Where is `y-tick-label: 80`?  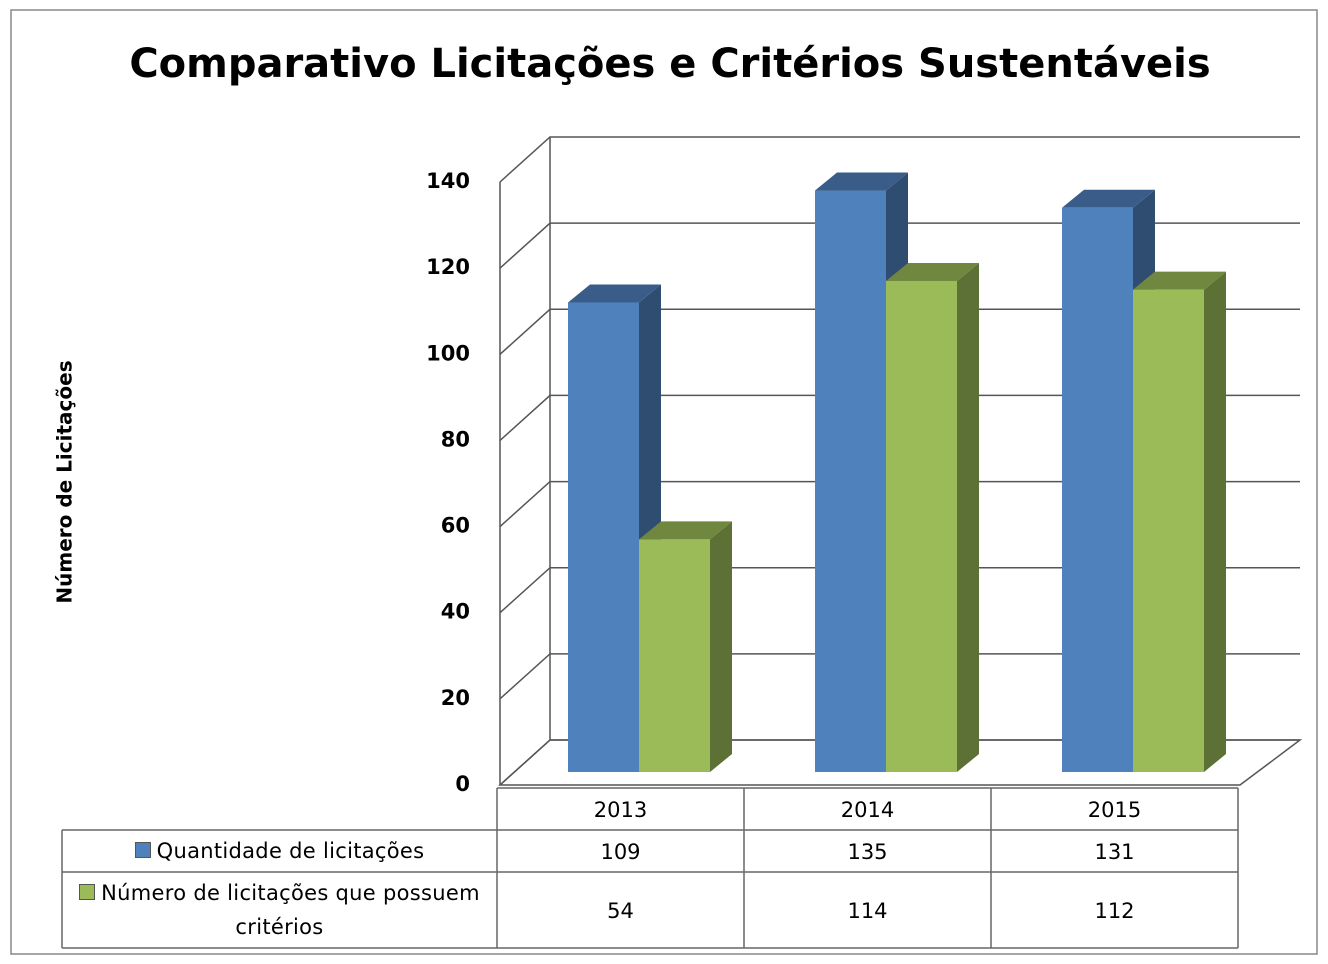 y-tick-label: 80 is located at coordinates (455, 439).